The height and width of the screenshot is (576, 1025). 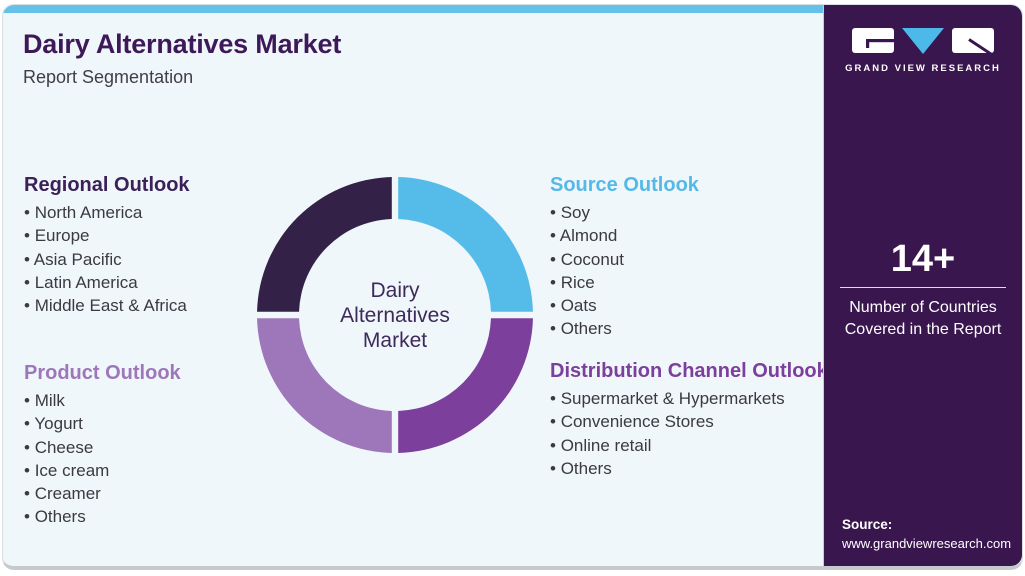 What do you see at coordinates (624, 185) in the screenshot?
I see `section-title-source: Source Outlook` at bounding box center [624, 185].